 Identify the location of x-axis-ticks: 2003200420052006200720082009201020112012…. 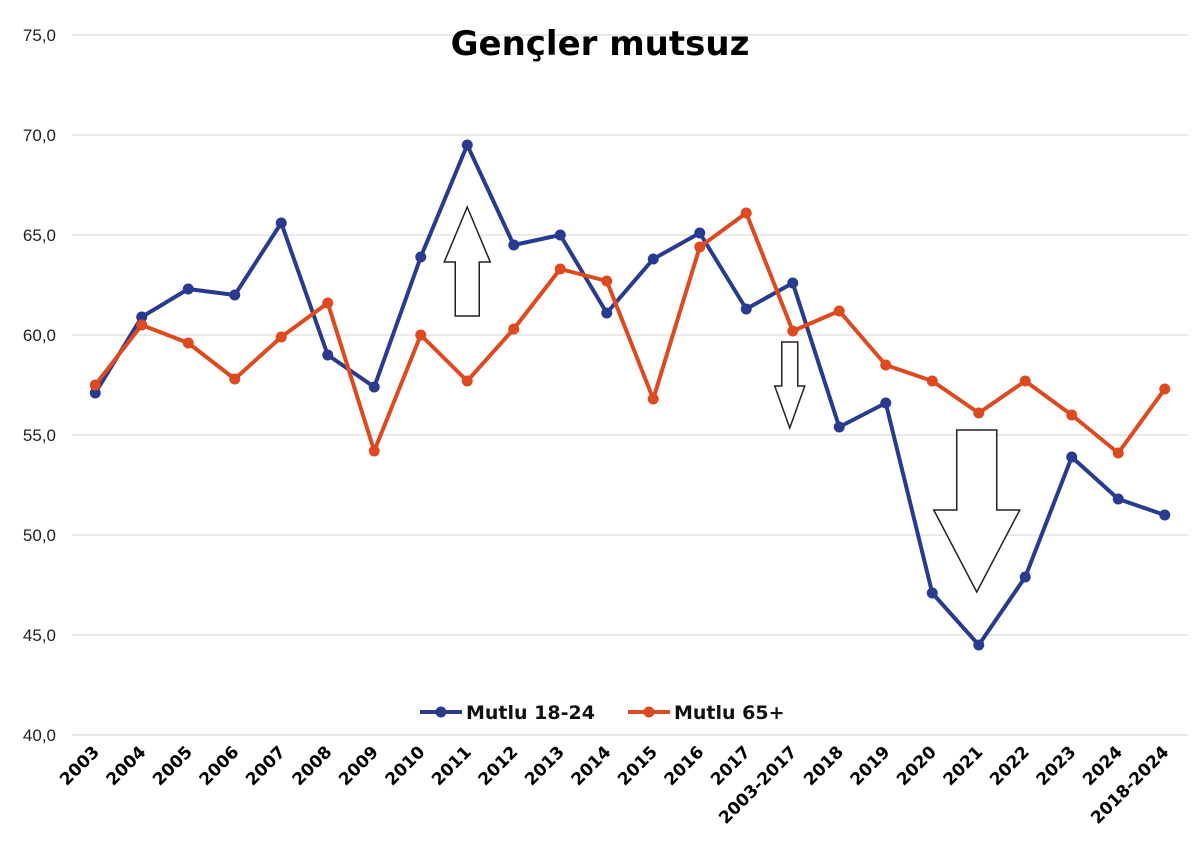
(614, 785).